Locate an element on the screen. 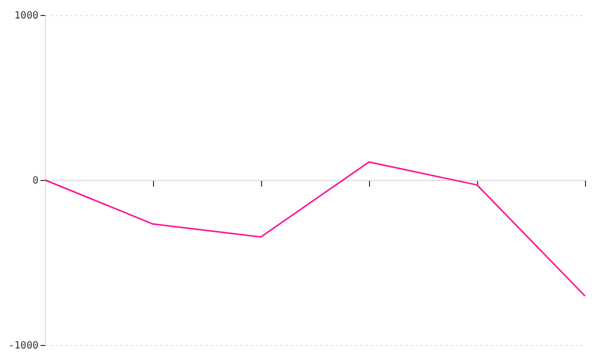  y-tick-label: 0 is located at coordinates (35, 181).